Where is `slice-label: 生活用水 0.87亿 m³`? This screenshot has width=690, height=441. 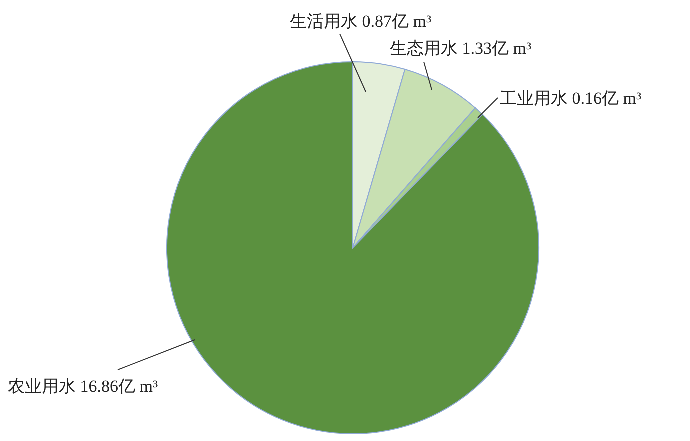 slice-label: 生活用水 0.87亿 m³ is located at coordinates (361, 21).